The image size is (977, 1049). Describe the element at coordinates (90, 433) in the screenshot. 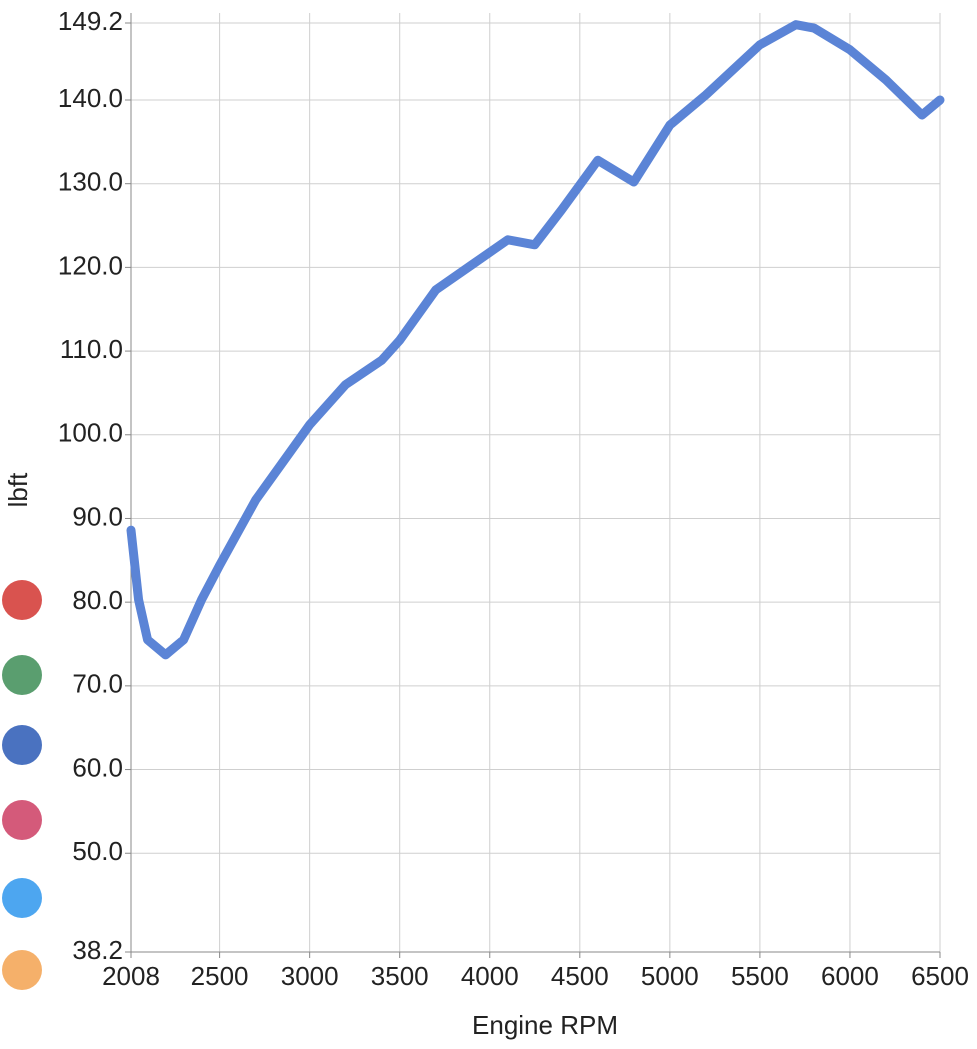

I see `y-tick-label: 100.0` at that location.